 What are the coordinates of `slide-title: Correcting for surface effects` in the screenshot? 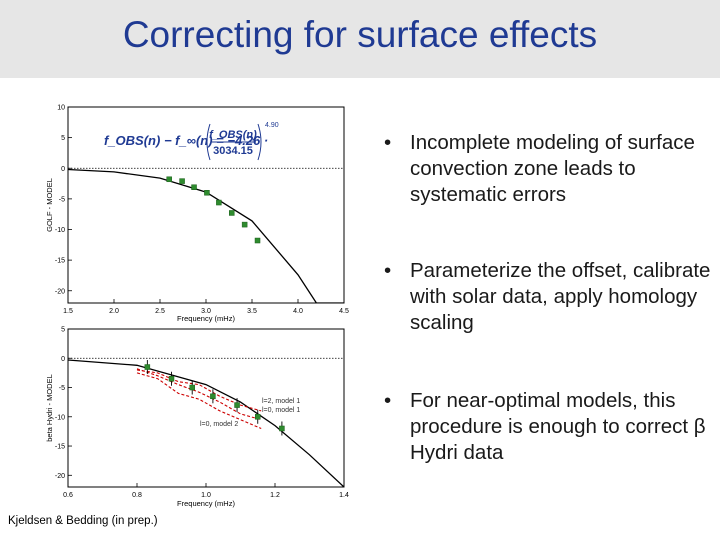 It's located at (360, 34).